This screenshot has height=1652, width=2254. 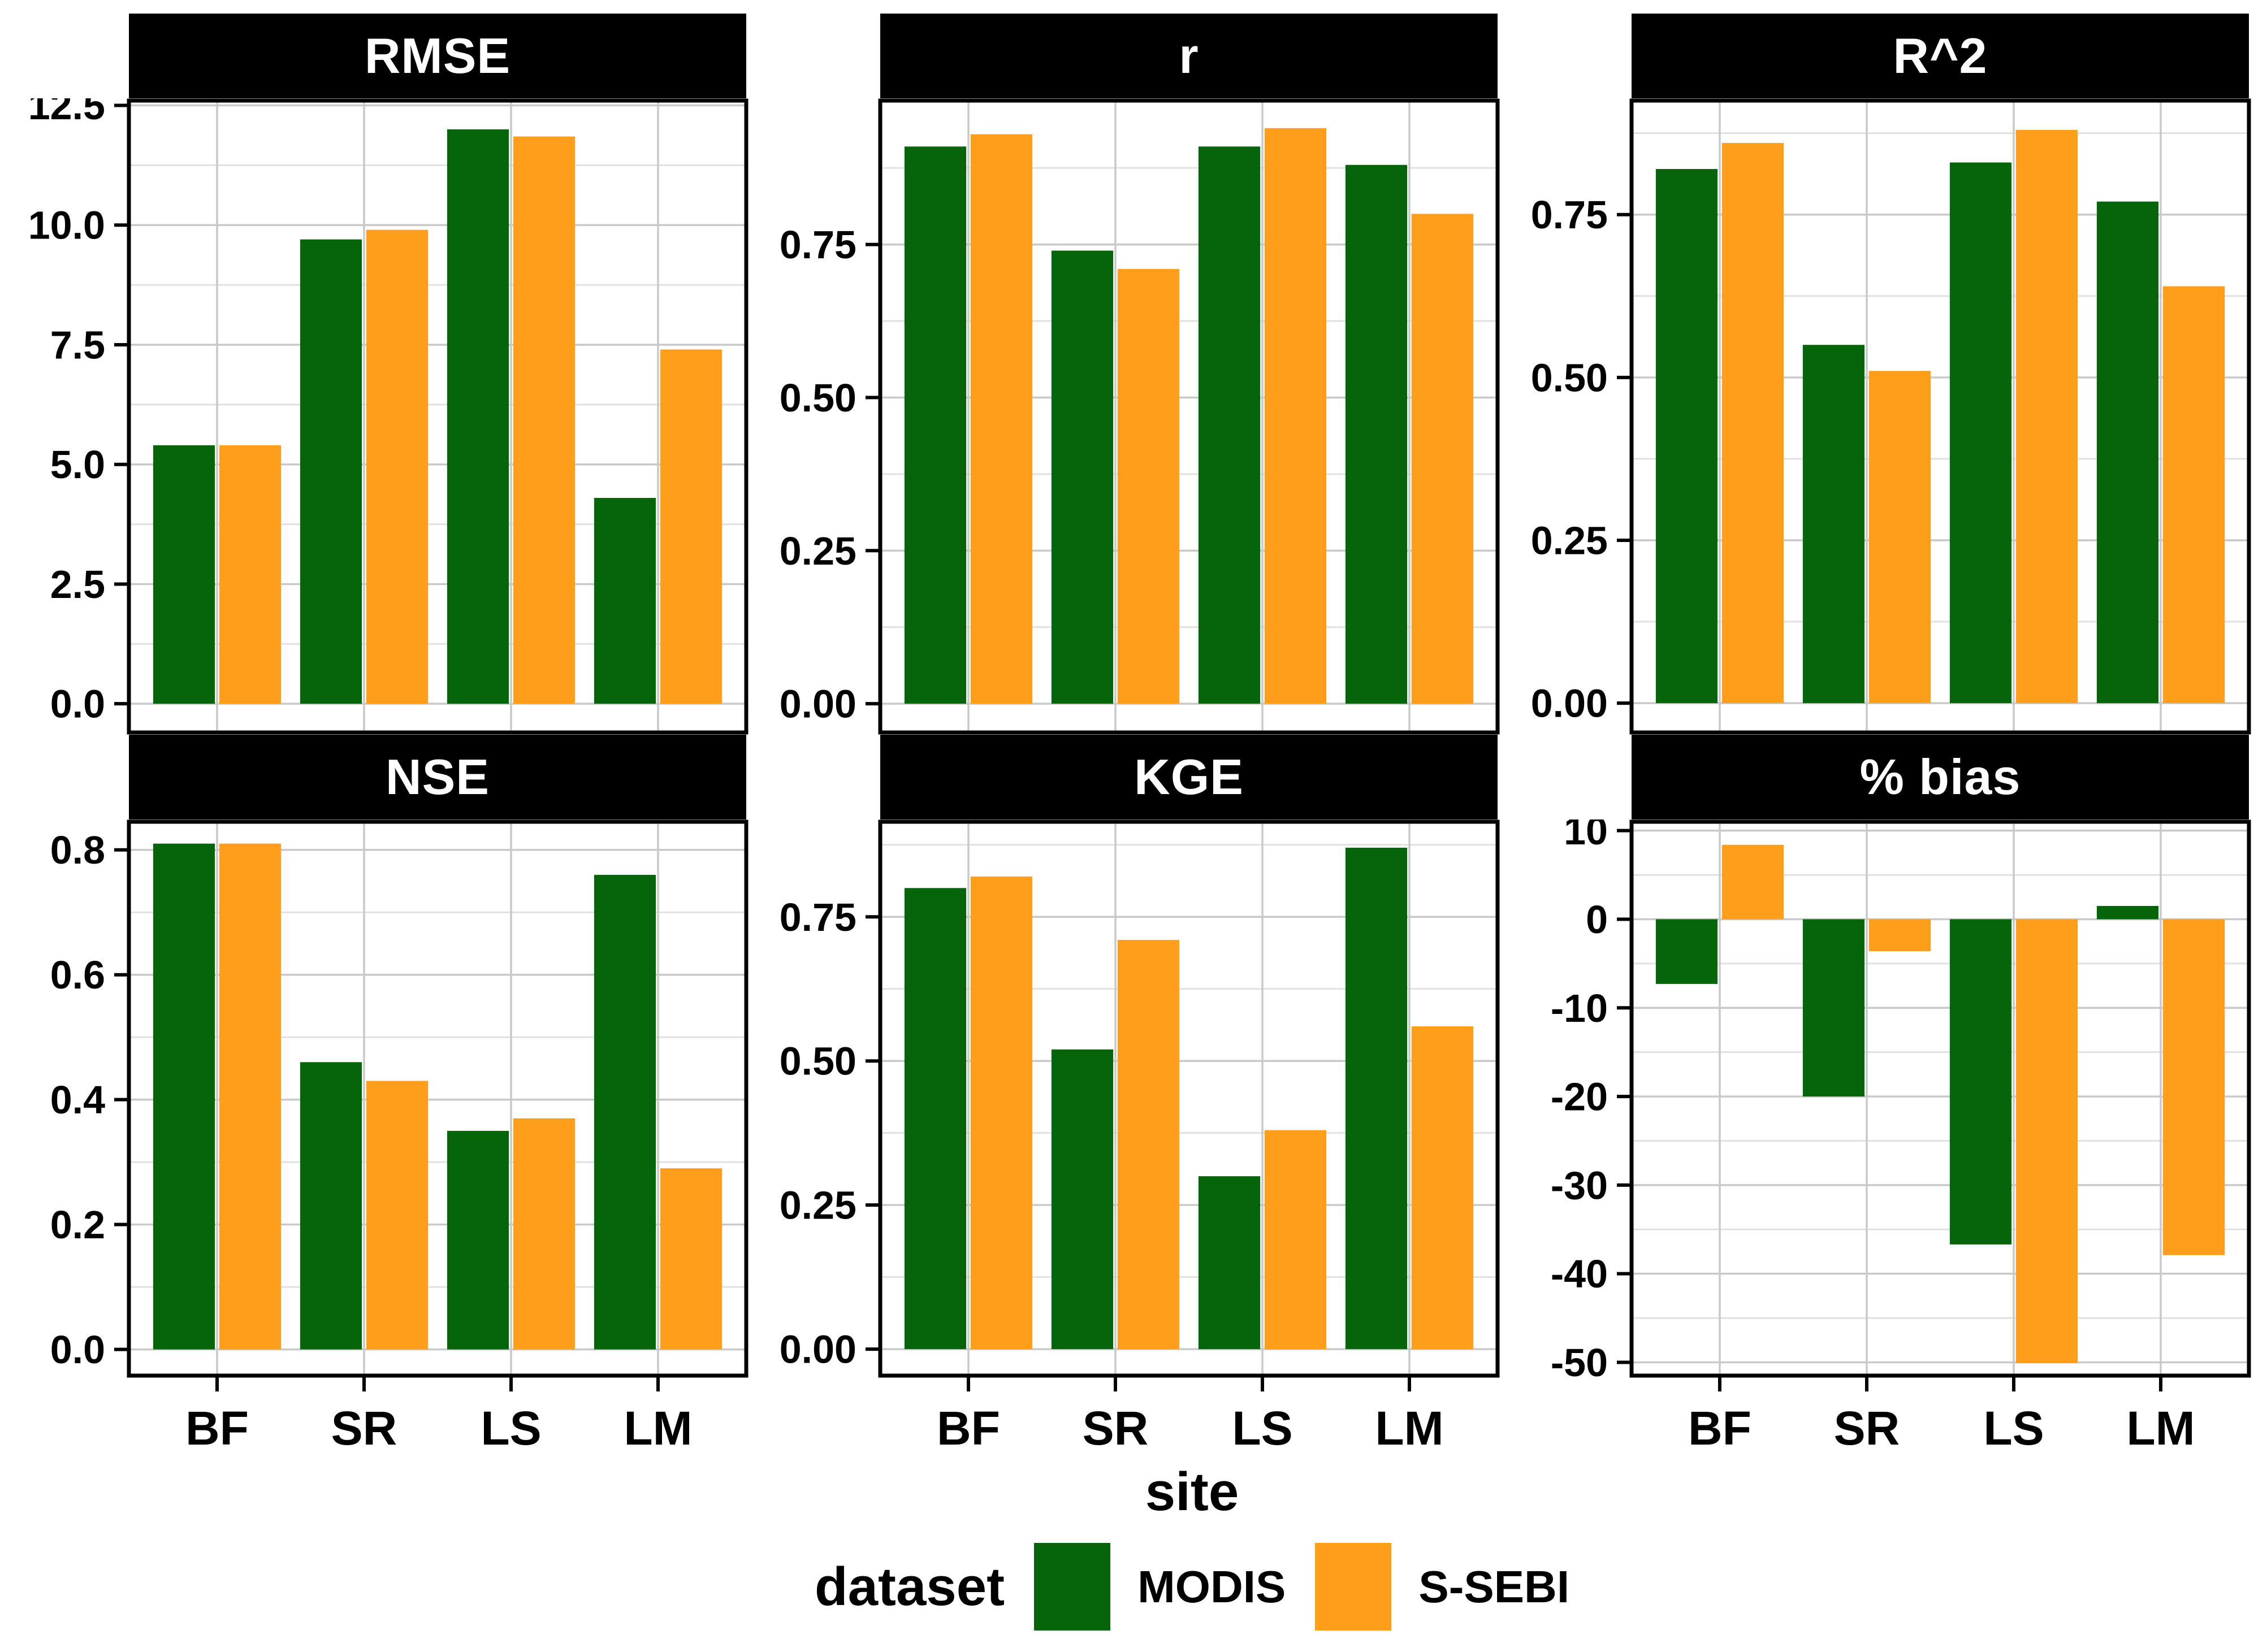 What do you see at coordinates (77, 1100) in the screenshot?
I see `svg-text: 0.4` at bounding box center [77, 1100].